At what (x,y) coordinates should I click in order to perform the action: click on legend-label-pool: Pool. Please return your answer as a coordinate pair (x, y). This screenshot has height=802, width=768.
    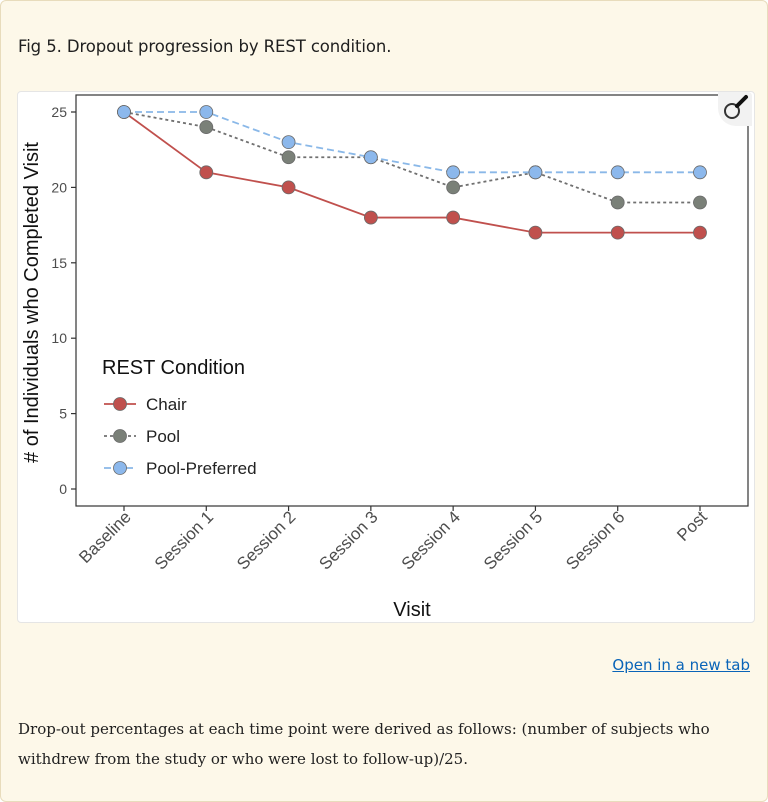
    Looking at the image, I should click on (163, 436).